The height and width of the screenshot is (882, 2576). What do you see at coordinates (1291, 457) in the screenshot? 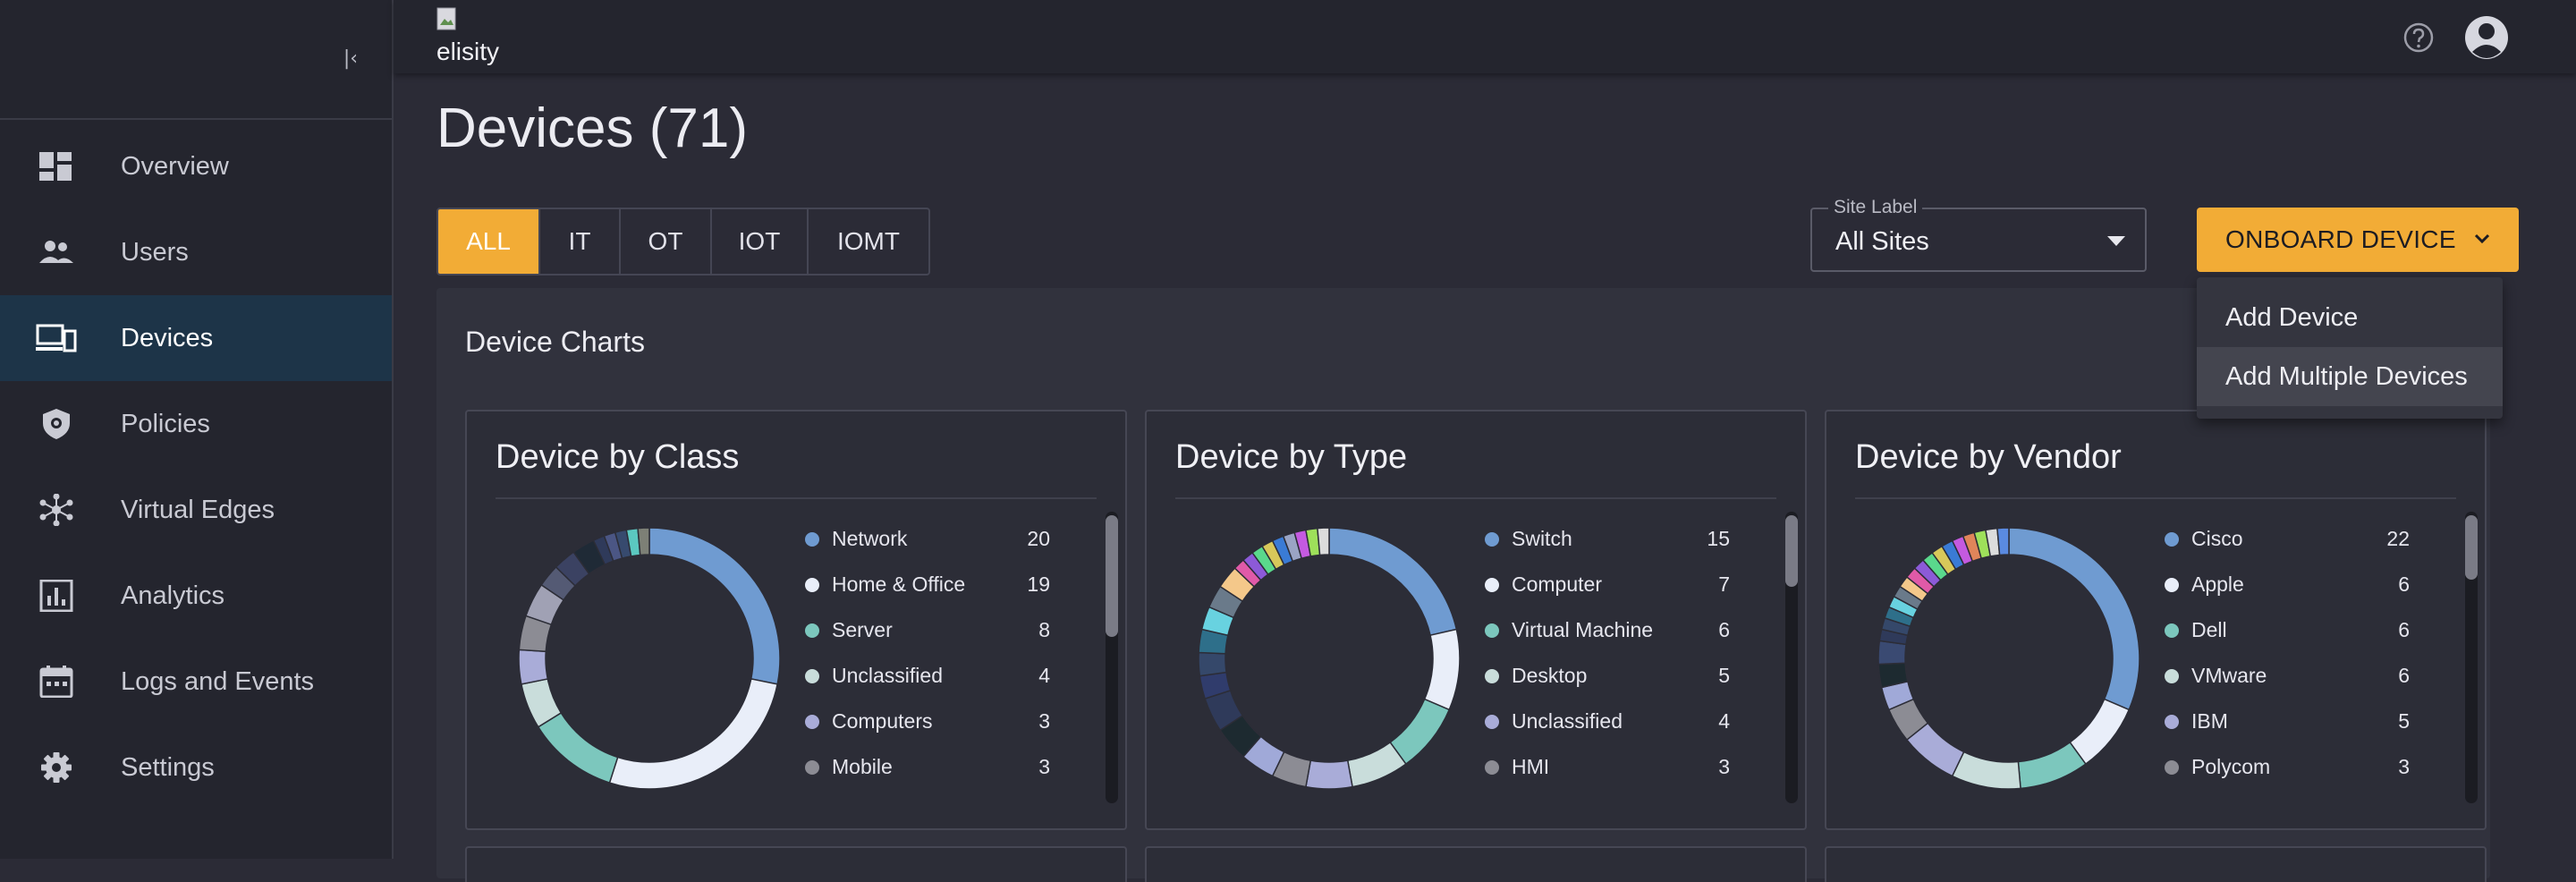
I see `chart-title: Device by Type` at bounding box center [1291, 457].